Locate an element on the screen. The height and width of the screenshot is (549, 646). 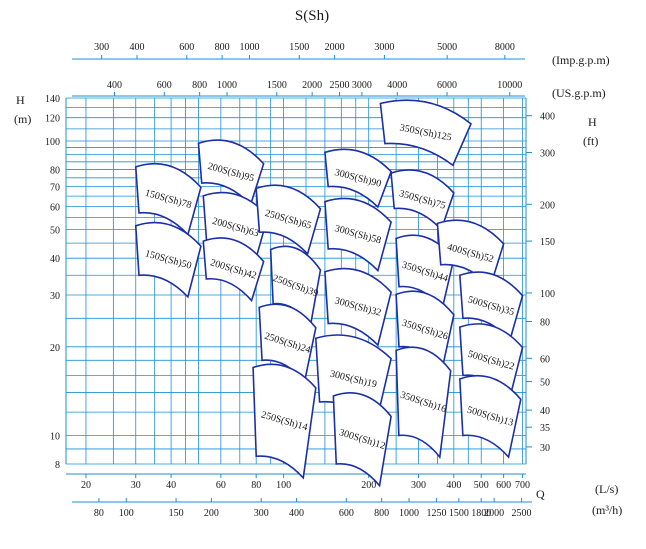
q-ls-tick-label: 80 is located at coordinates (256, 485).